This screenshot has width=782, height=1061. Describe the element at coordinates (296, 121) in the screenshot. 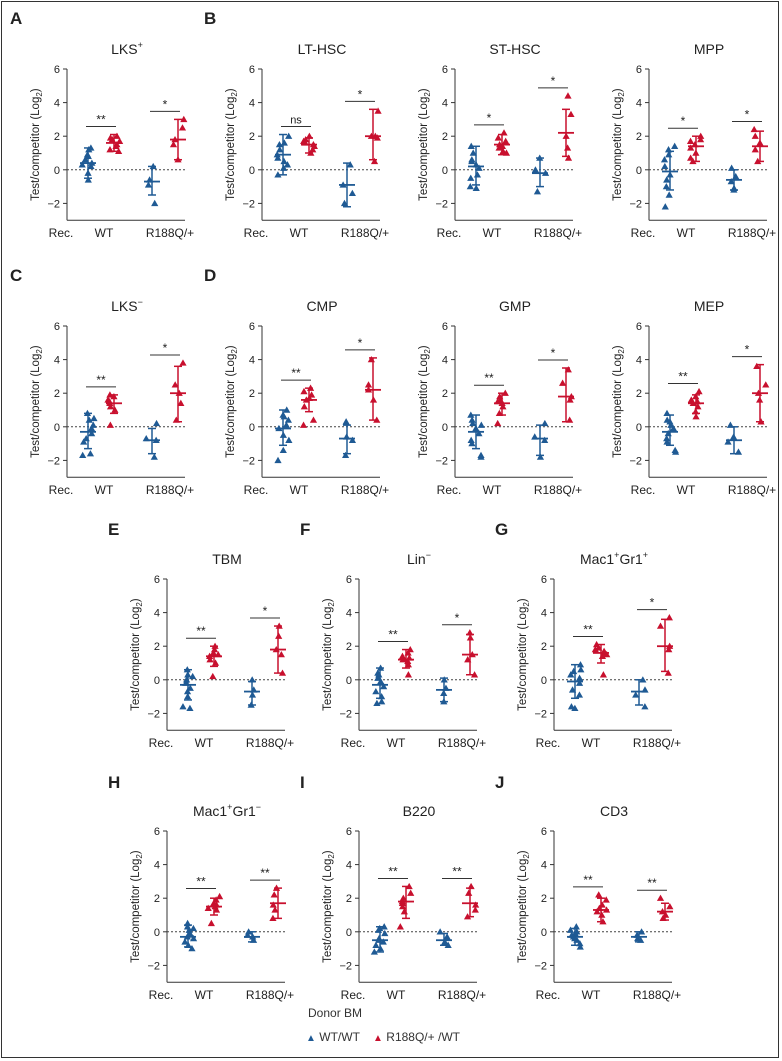

I see `significance-label: ns` at that location.